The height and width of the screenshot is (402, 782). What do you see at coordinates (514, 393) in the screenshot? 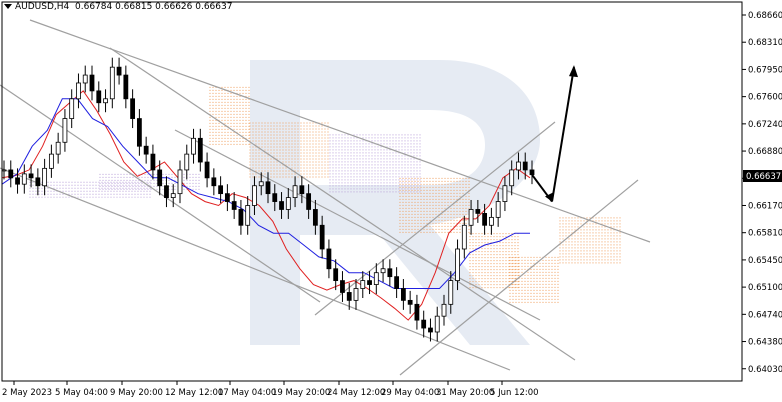
I see `x-tick-label: 5 Jun 12:00` at bounding box center [514, 393].